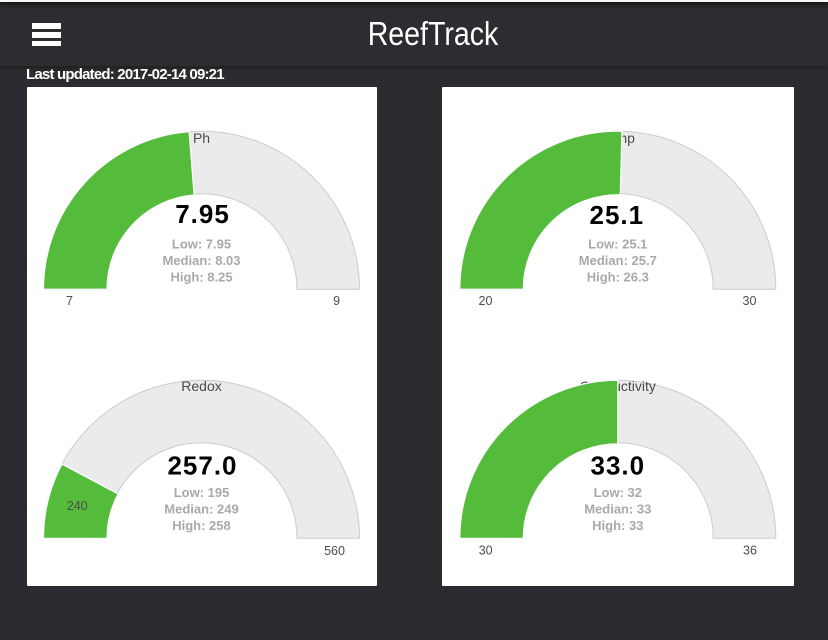 This screenshot has height=640, width=828. I want to click on svg-text: Median: 25.7, so click(618, 260).